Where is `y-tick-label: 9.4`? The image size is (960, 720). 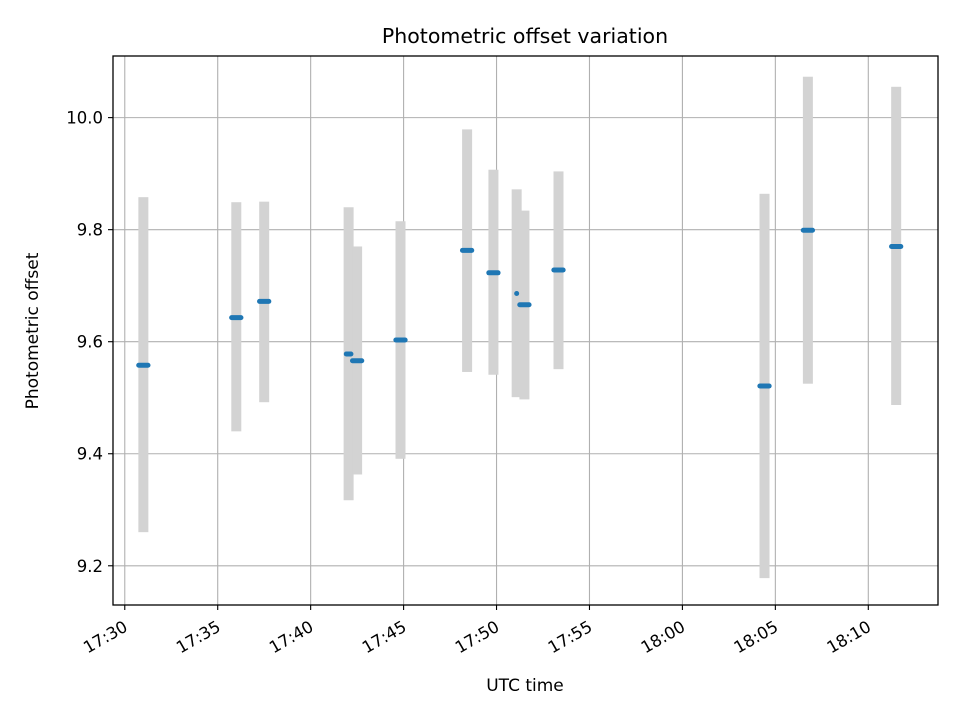
y-tick-label: 9.4 is located at coordinates (90, 454).